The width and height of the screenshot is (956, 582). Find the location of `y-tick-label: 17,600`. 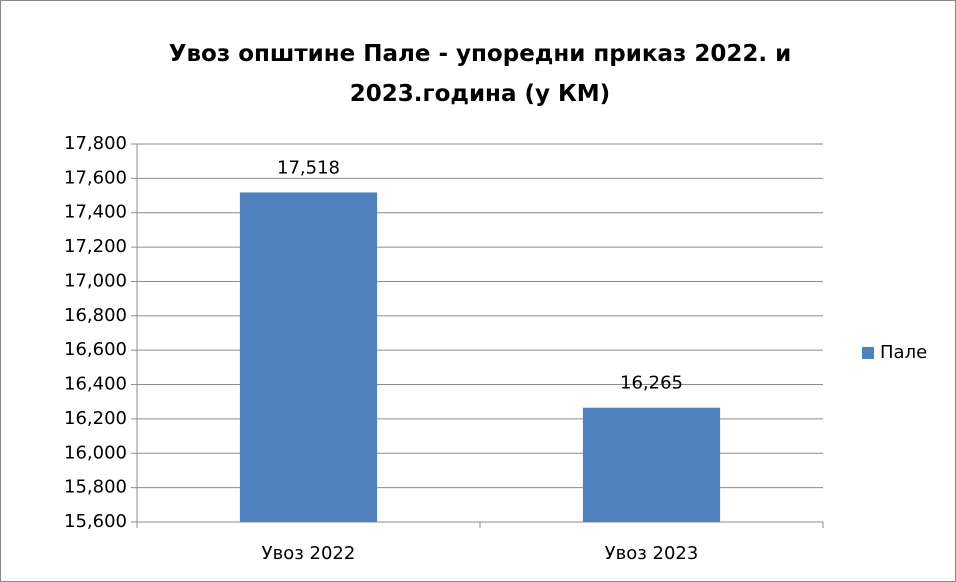

y-tick-label: 17,600 is located at coordinates (95, 177).